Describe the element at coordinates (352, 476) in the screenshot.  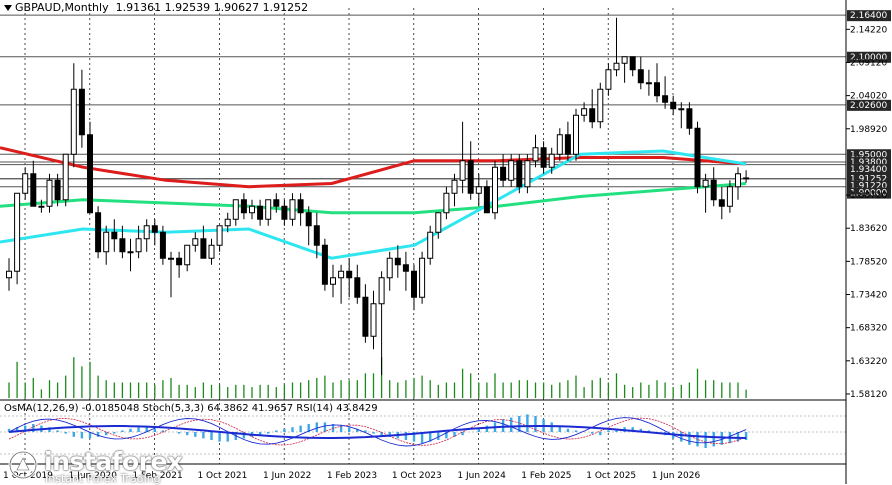
I see `time-label: 1 Feb 2023` at that location.